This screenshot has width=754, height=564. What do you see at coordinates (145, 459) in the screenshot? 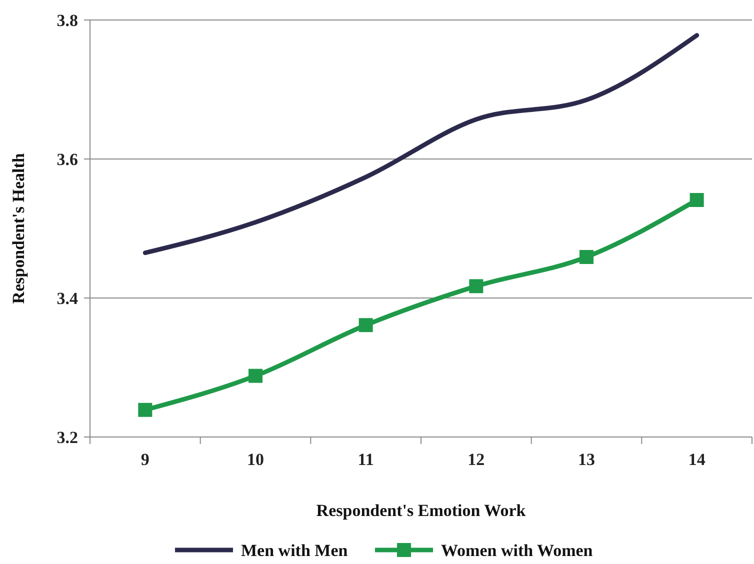
I see `x-tick-label: 9` at bounding box center [145, 459].